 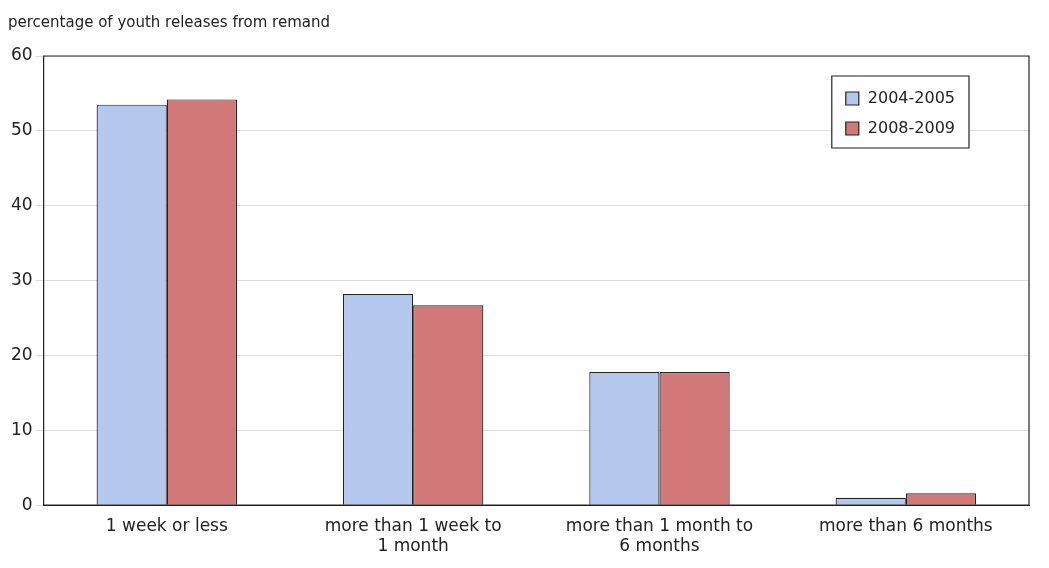 I want to click on y-tick-label: 40, so click(x=21, y=204).